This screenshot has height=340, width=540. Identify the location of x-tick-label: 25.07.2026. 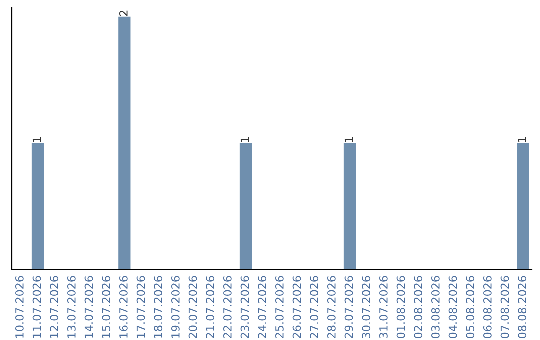
(279, 307).